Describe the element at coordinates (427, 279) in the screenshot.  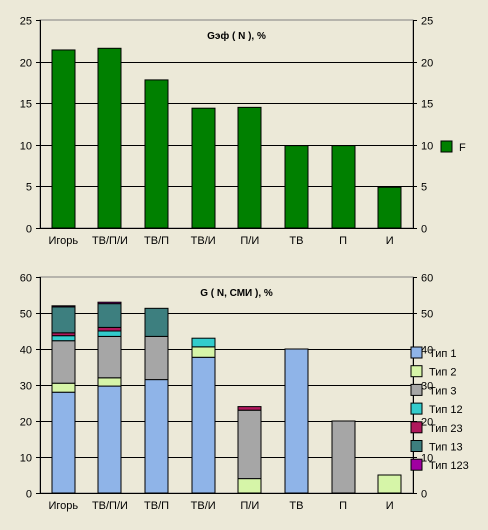
I see `y2-tick-label: 60` at that location.